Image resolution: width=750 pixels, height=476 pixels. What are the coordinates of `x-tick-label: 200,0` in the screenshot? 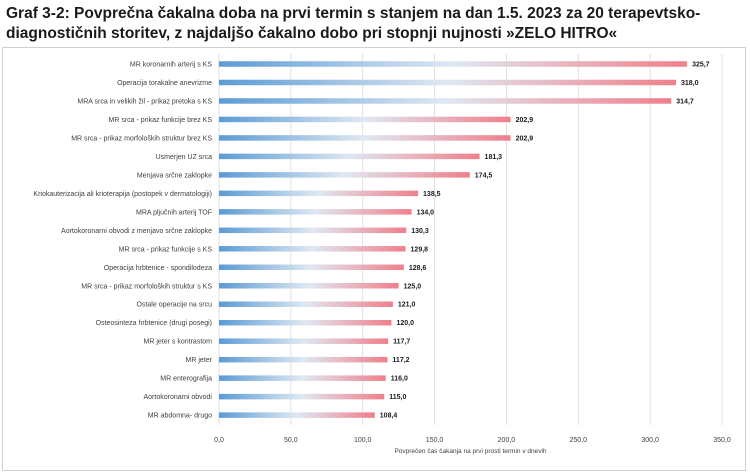 It's located at (507, 440).